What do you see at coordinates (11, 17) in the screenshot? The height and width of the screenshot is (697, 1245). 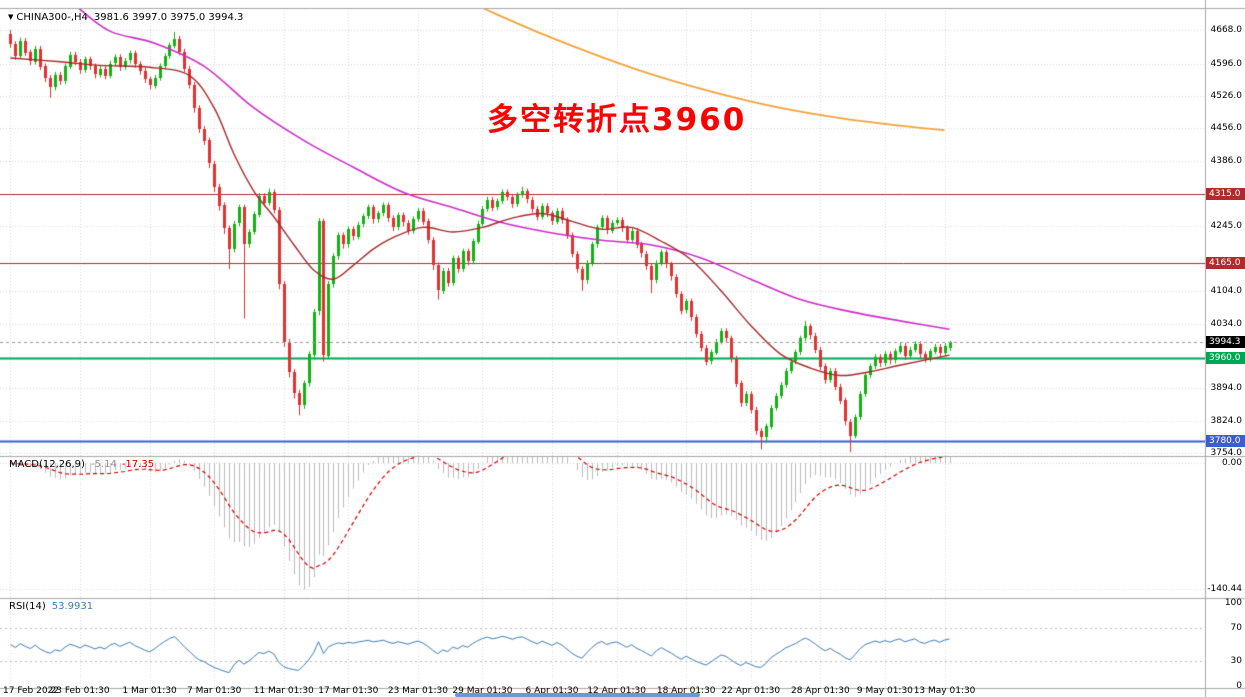 I see `symbol-marker-icon: ▼` at bounding box center [11, 17].